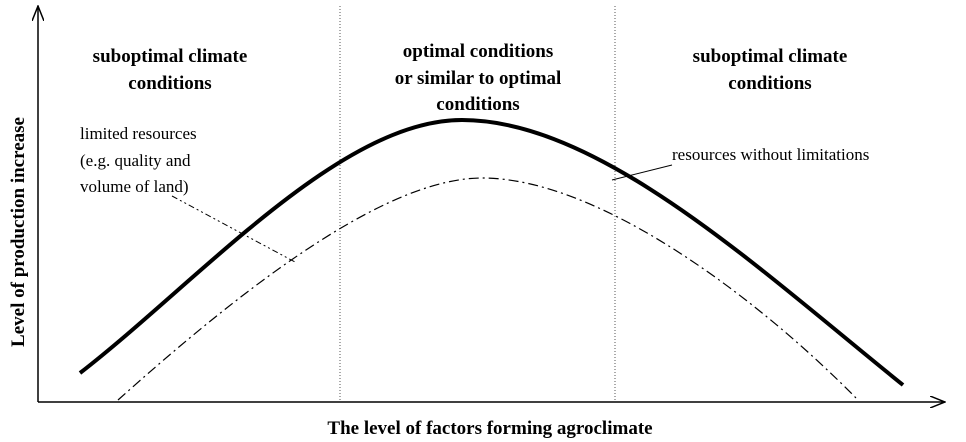  What do you see at coordinates (138, 133) in the screenshot?
I see `annotation: limited resources` at bounding box center [138, 133].